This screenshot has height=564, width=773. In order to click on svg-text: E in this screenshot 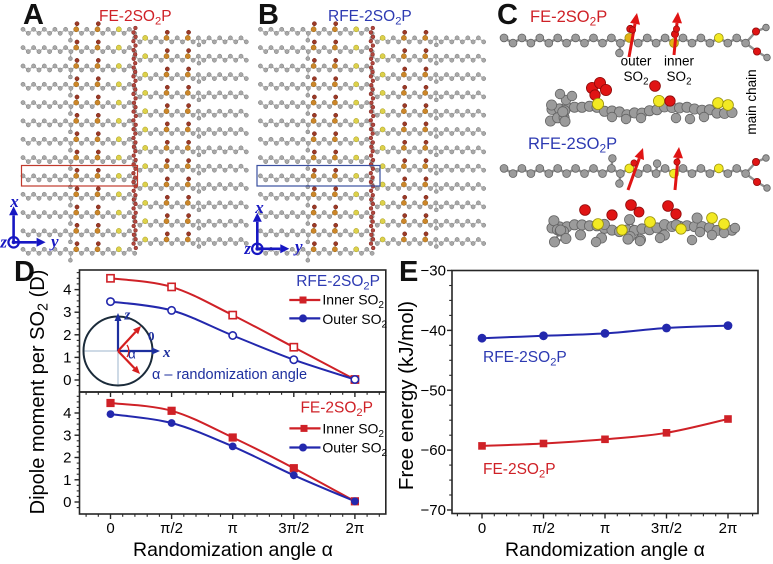, I will do `click(408, 272)`.